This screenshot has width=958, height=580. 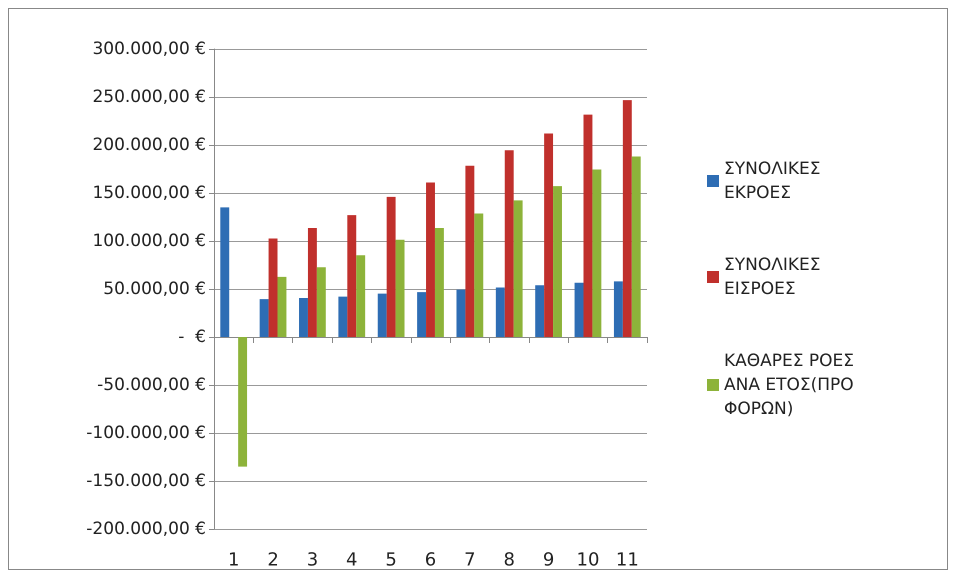 I want to click on legend-label: ΣΥΝΟΛΙΚΕΣ ΕΚΡΟΕΣ, so click(x=775, y=181).